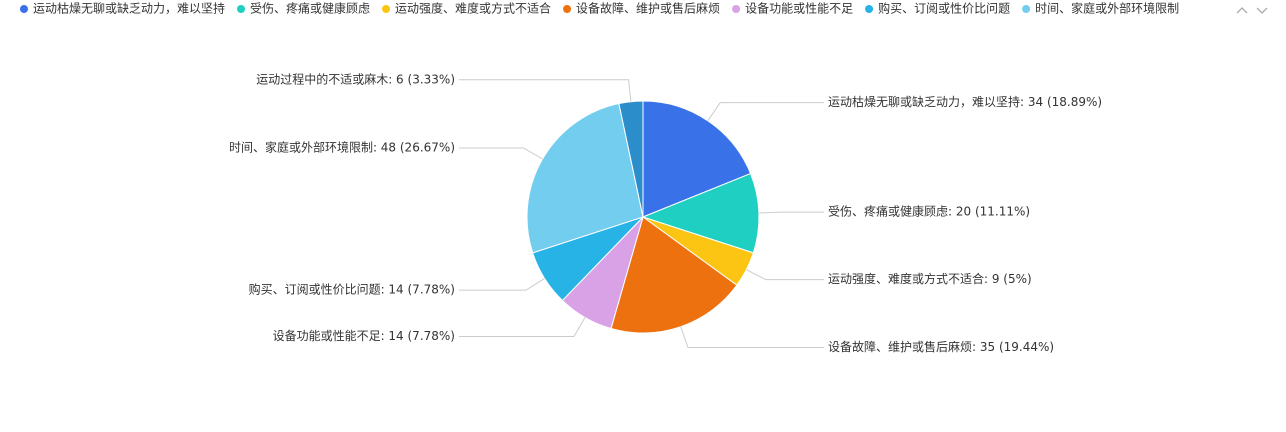 This screenshot has width=1286, height=432. I want to click on legend-item: 购买、订阅或性价比问题, so click(937, 8).